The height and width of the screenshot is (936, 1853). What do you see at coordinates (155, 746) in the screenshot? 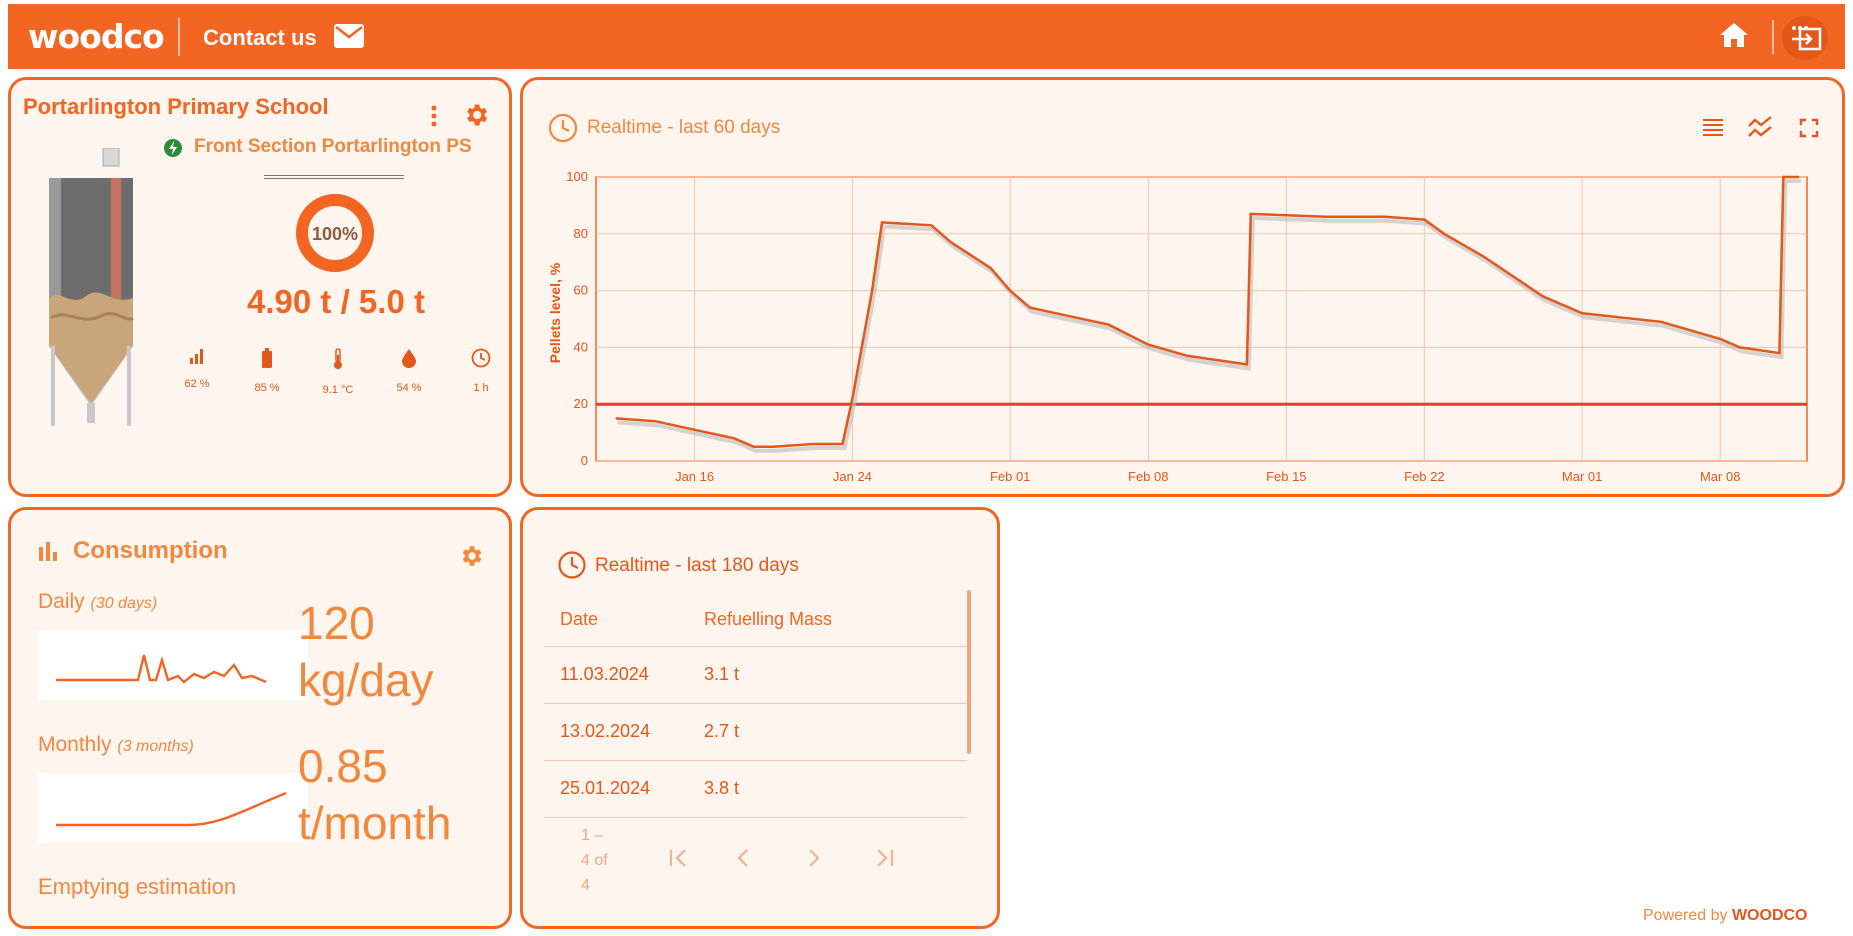
I see `monthly-period: (3 months)` at bounding box center [155, 746].